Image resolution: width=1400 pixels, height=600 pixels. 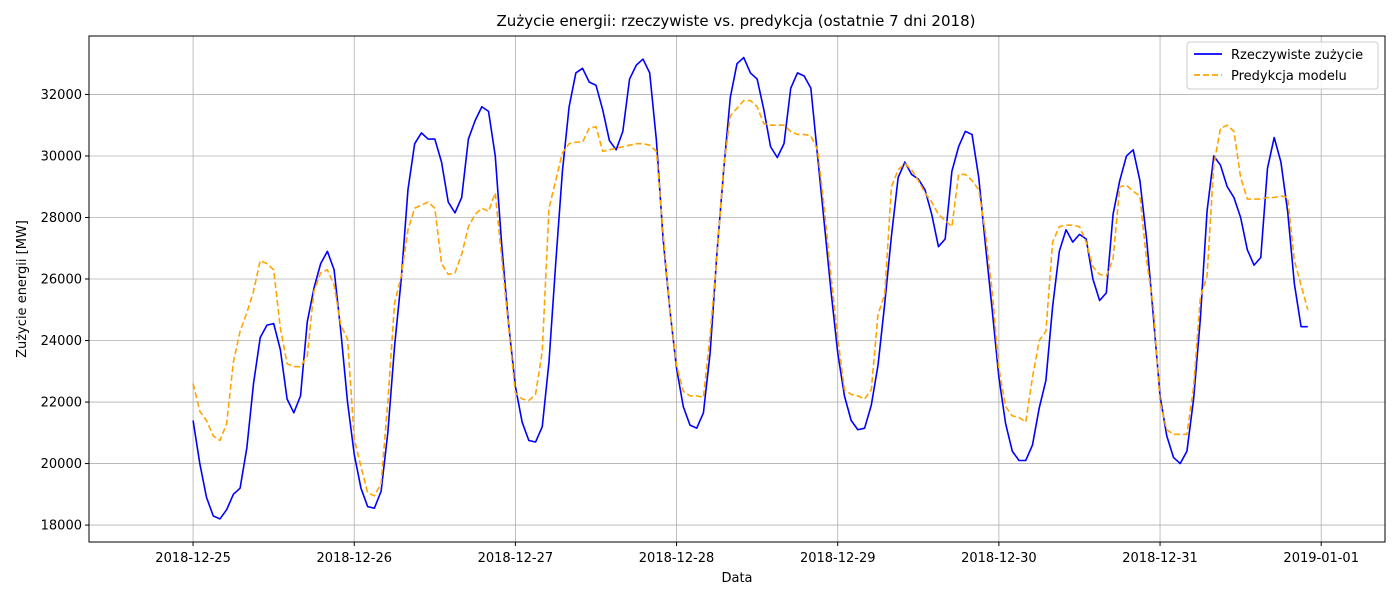 I want to click on legend-box, so click(x=1282, y=65).